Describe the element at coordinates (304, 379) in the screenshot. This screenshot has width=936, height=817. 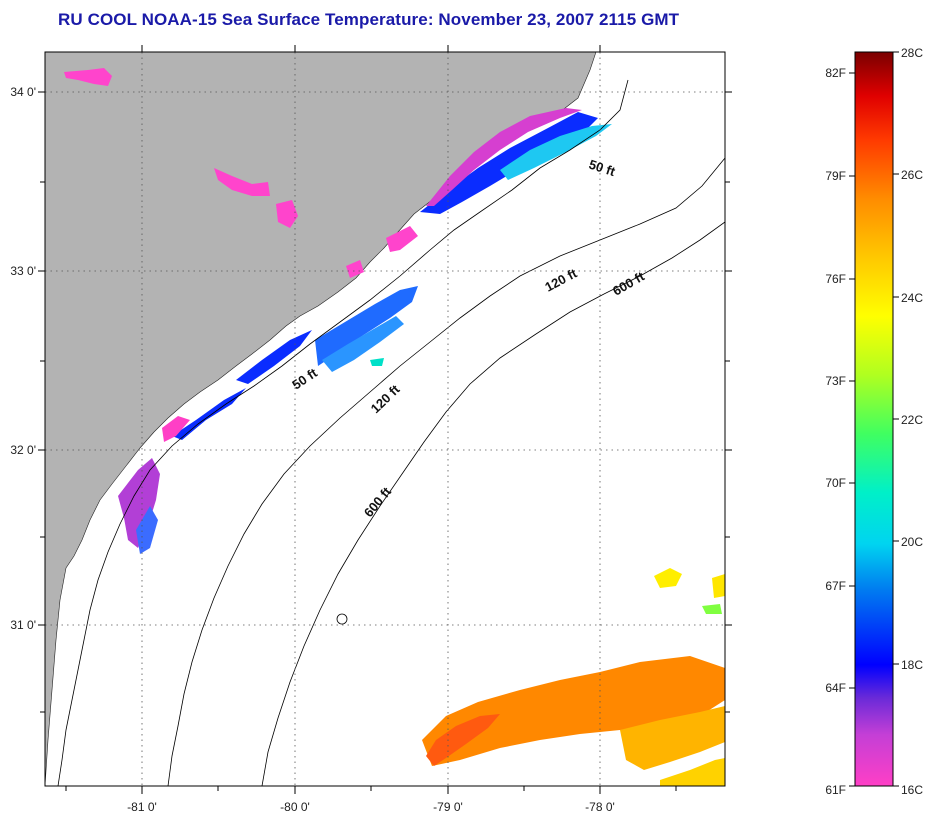
I see `contour-label-50ft-south: 50 ft` at that location.